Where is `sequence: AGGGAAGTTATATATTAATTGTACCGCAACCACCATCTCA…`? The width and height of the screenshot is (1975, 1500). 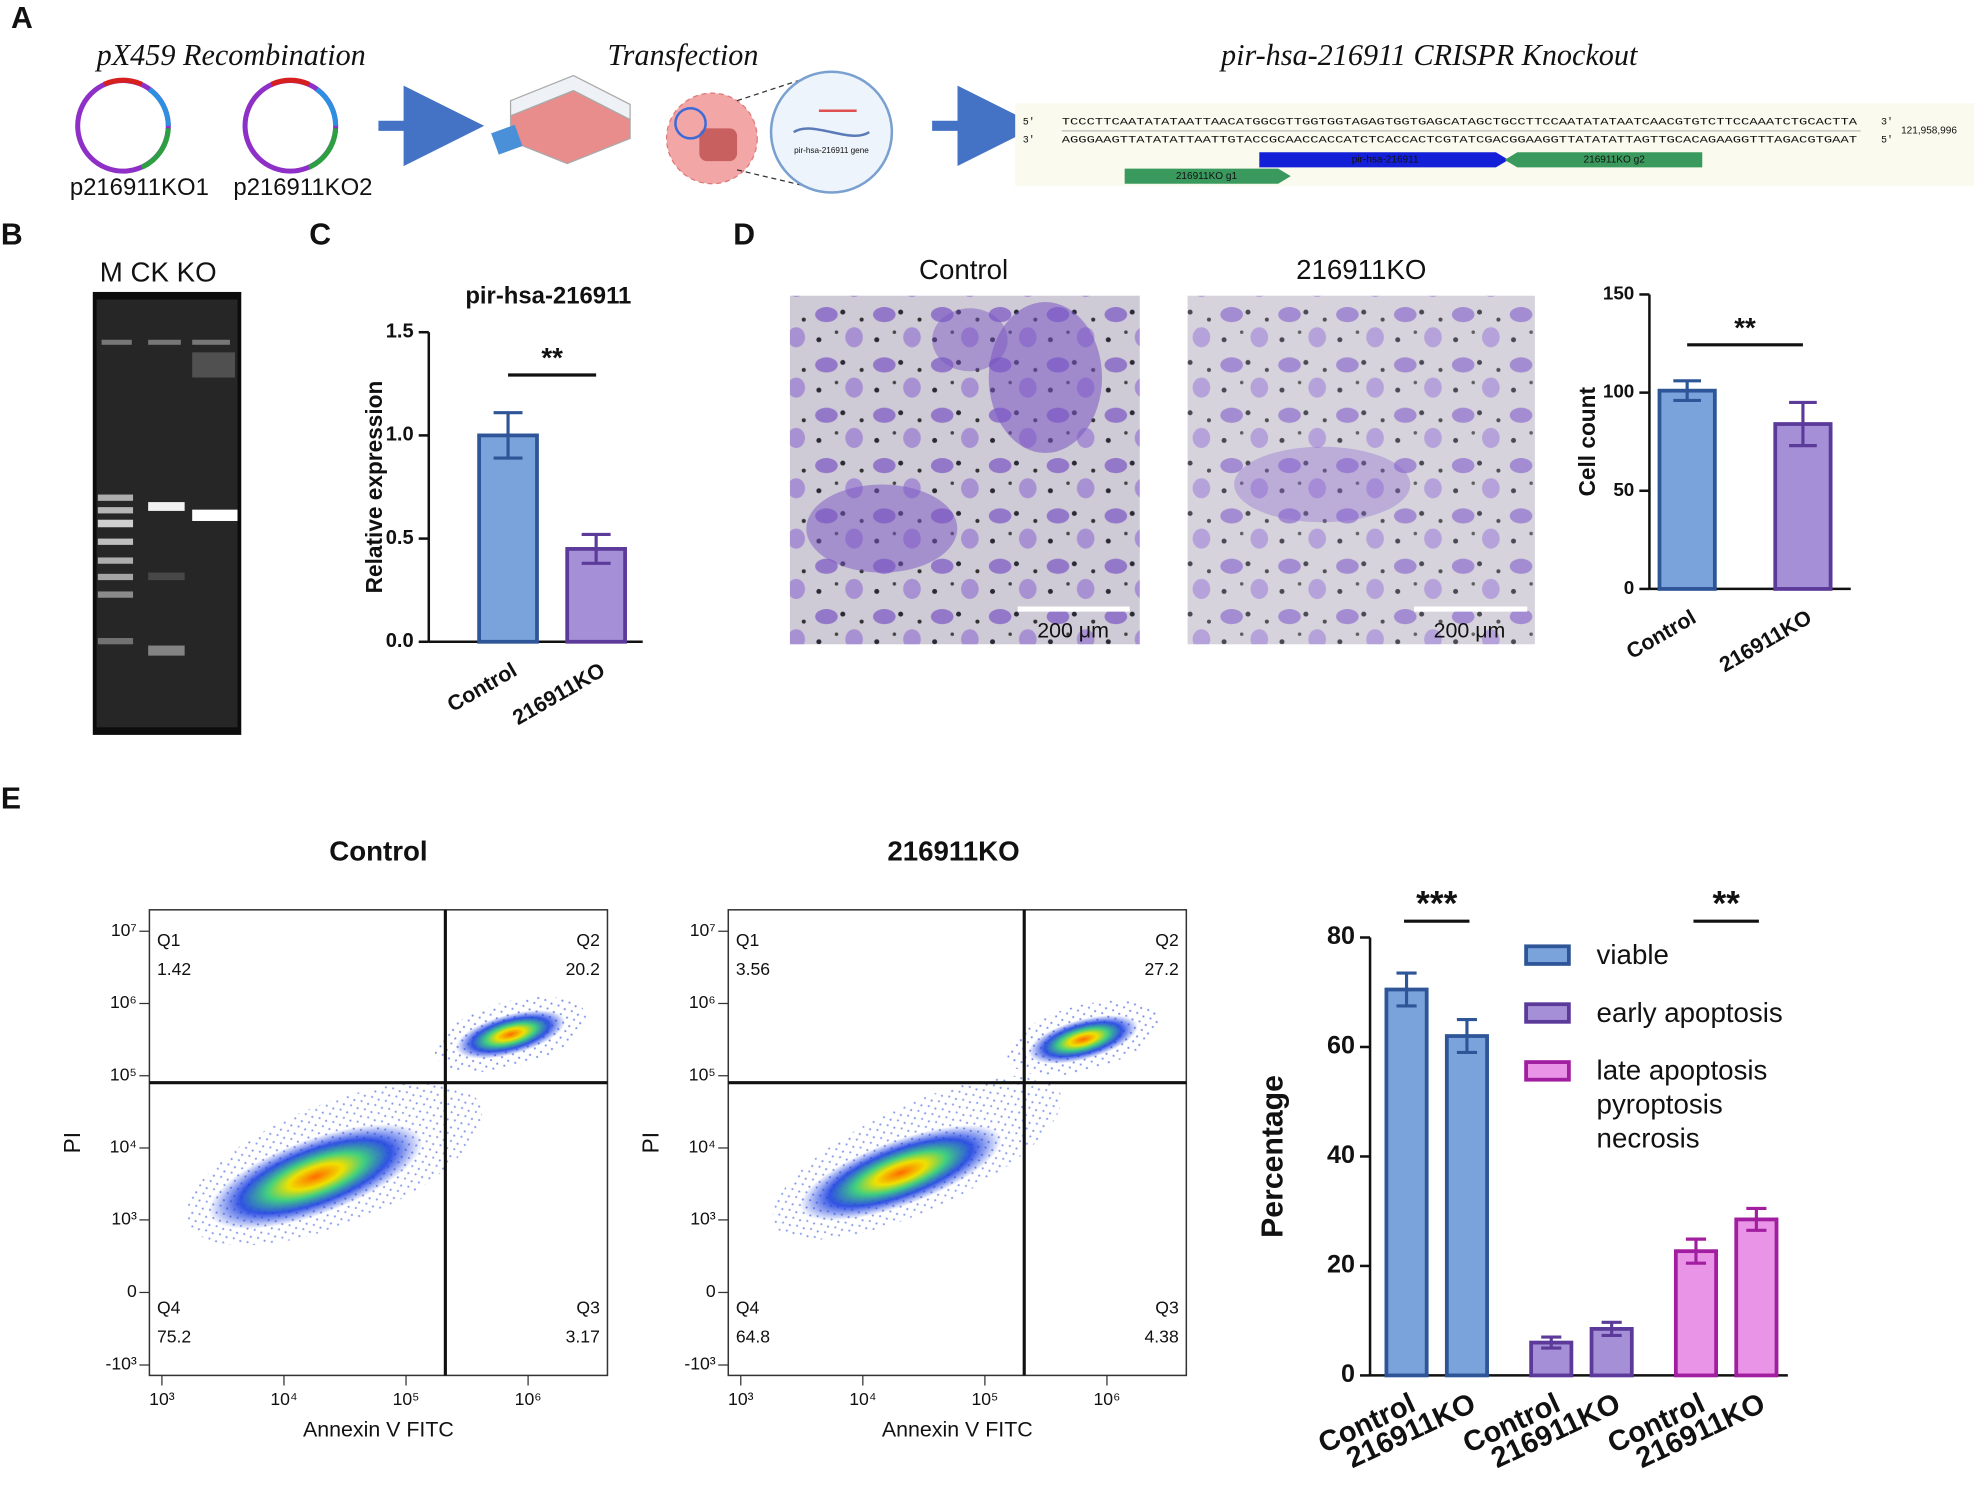 sequence: AGGGAAGTTATATATTAATTGTACCGCAACCACCATCTCA… is located at coordinates (1459, 140).